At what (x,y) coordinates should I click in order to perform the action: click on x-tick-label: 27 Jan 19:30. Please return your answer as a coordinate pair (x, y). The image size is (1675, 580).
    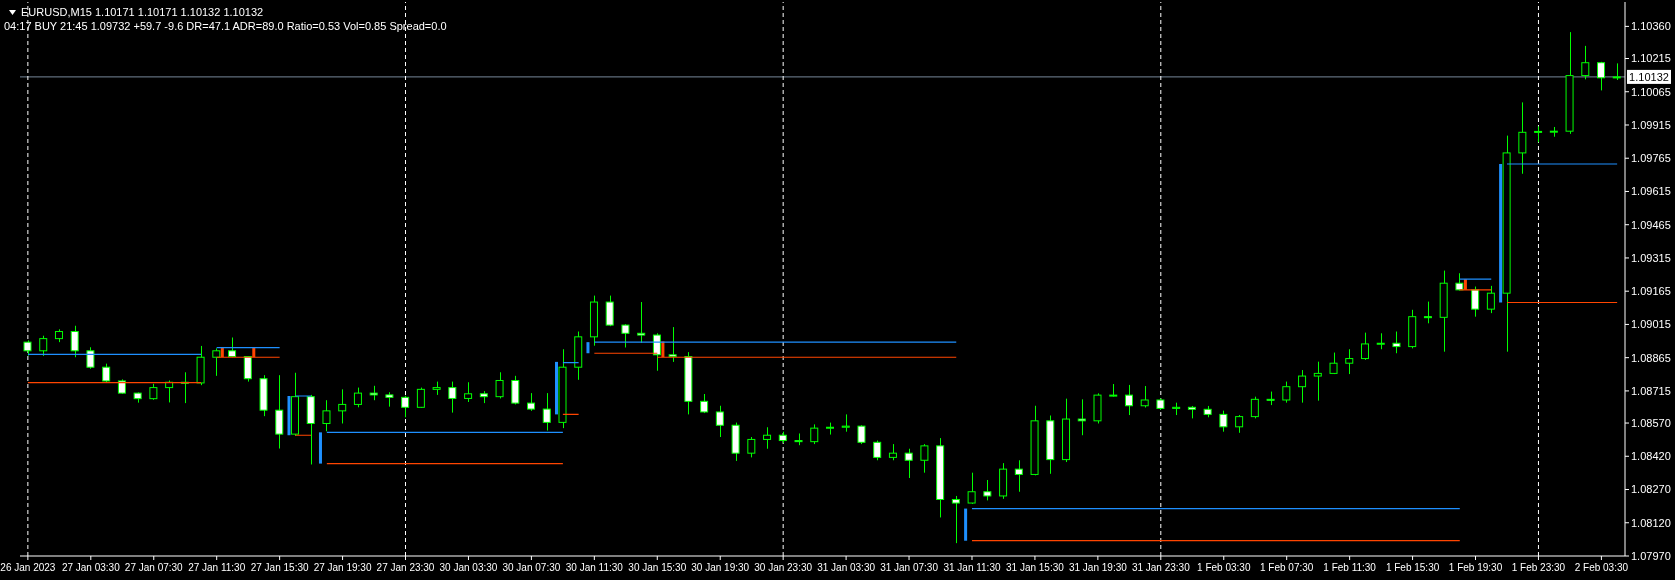
    Looking at the image, I should click on (342, 567).